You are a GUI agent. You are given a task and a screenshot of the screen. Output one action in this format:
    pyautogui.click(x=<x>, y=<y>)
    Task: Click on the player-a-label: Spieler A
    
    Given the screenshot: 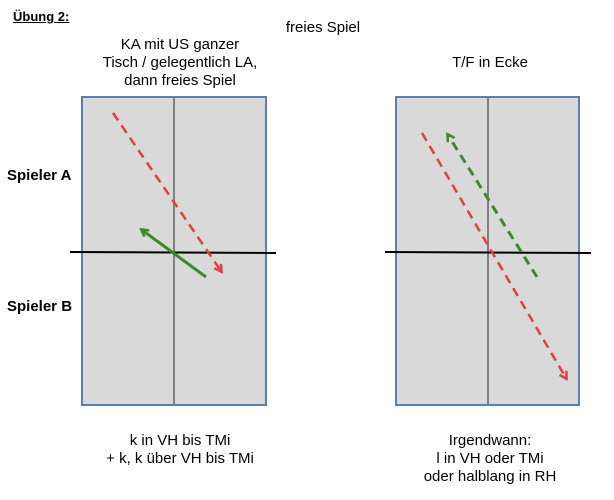 What is the action you would take?
    pyautogui.click(x=39, y=175)
    